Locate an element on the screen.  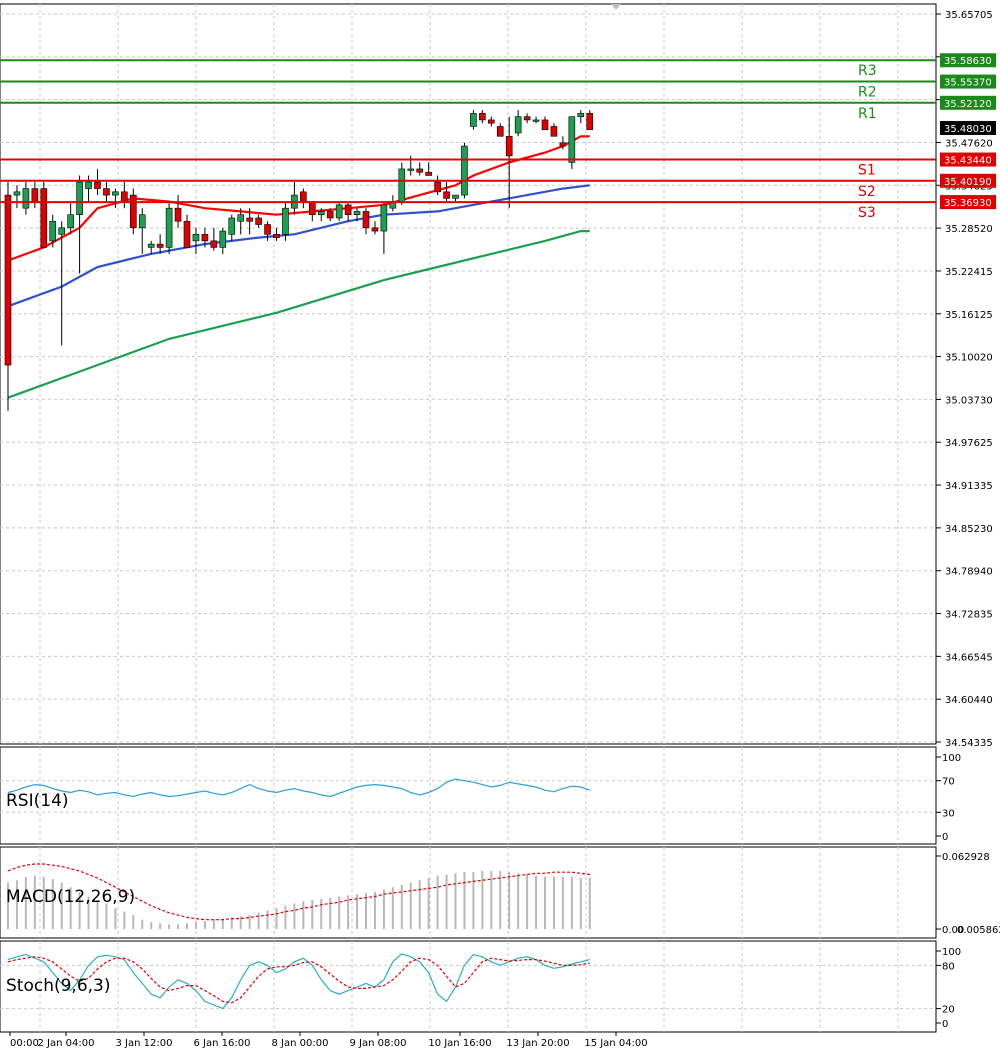
level-tag-label: 35.43440 is located at coordinates (968, 161).